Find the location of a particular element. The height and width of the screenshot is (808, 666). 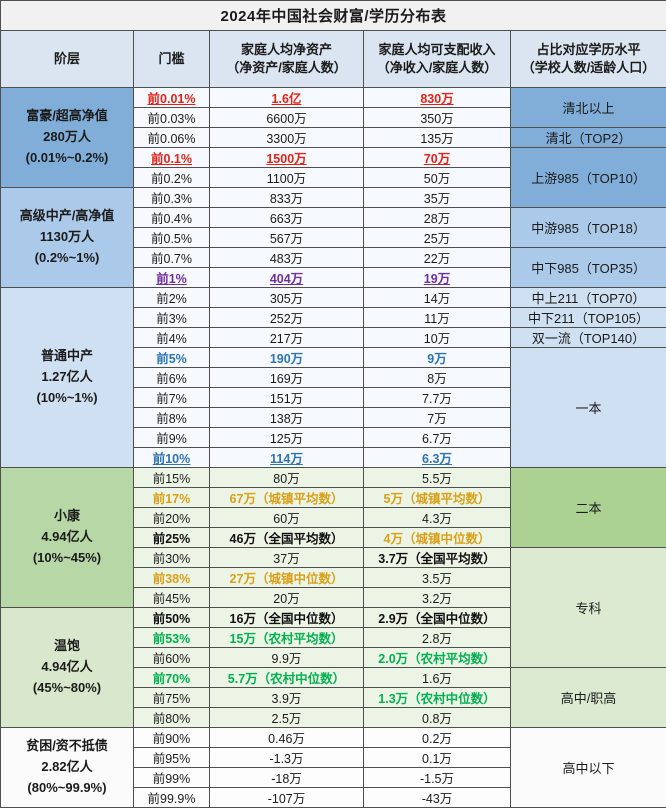

assets-cell: 138万 is located at coordinates (287, 418).